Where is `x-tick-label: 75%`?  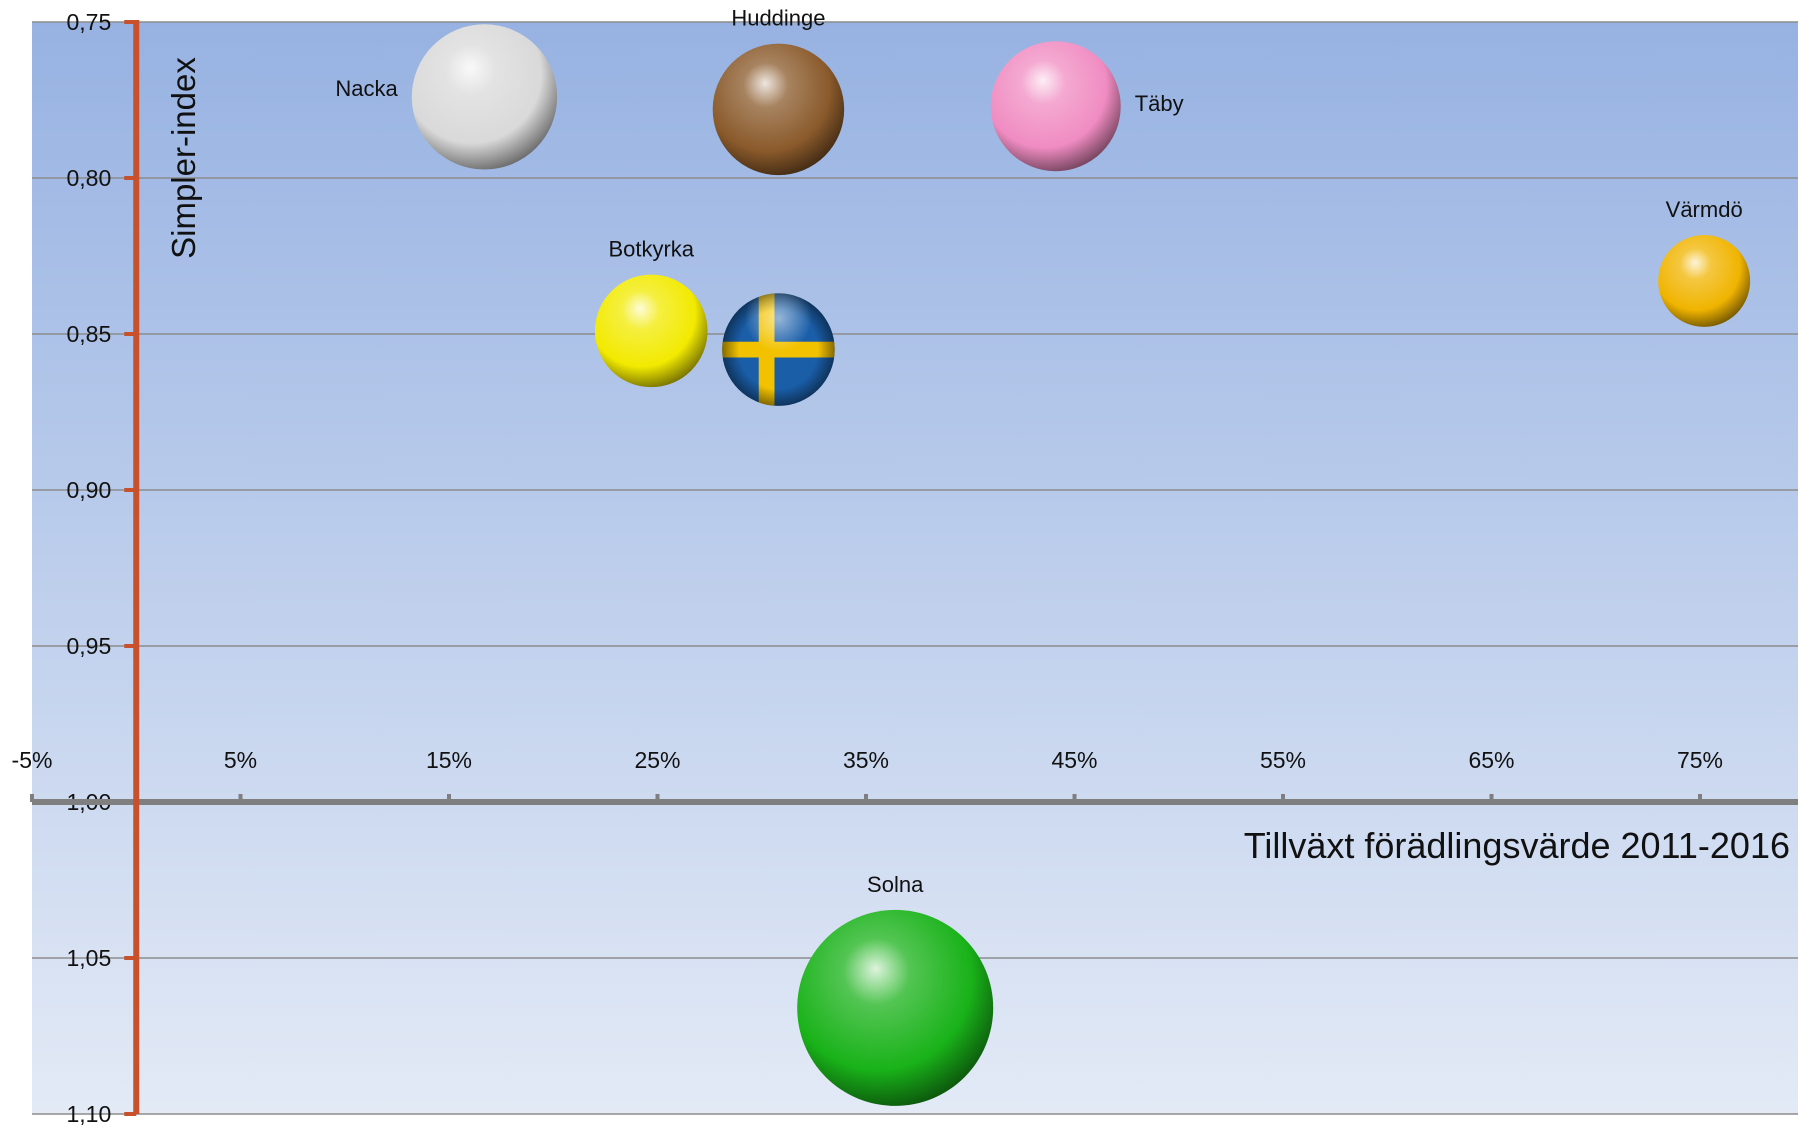
x-tick-label: 75% is located at coordinates (1700, 760).